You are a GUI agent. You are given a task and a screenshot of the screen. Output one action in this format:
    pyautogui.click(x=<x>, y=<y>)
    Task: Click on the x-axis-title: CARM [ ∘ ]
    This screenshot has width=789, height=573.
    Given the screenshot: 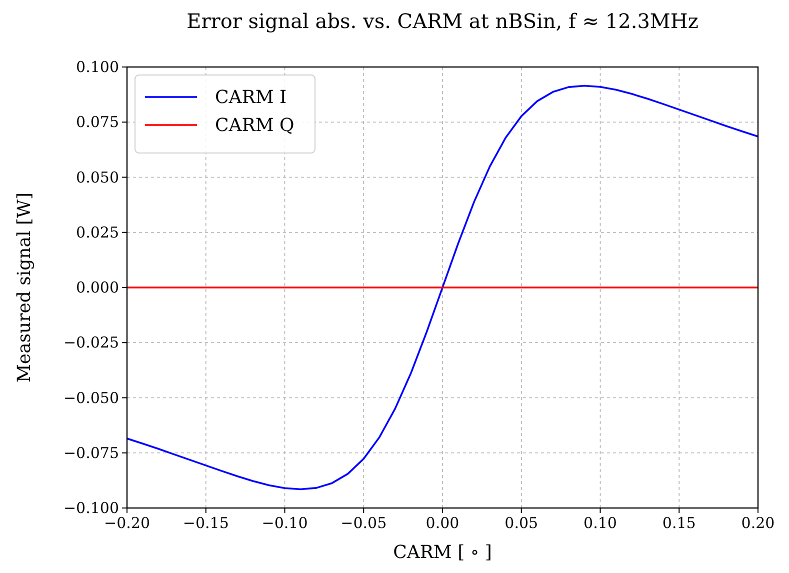 What is the action you would take?
    pyautogui.click(x=442, y=552)
    